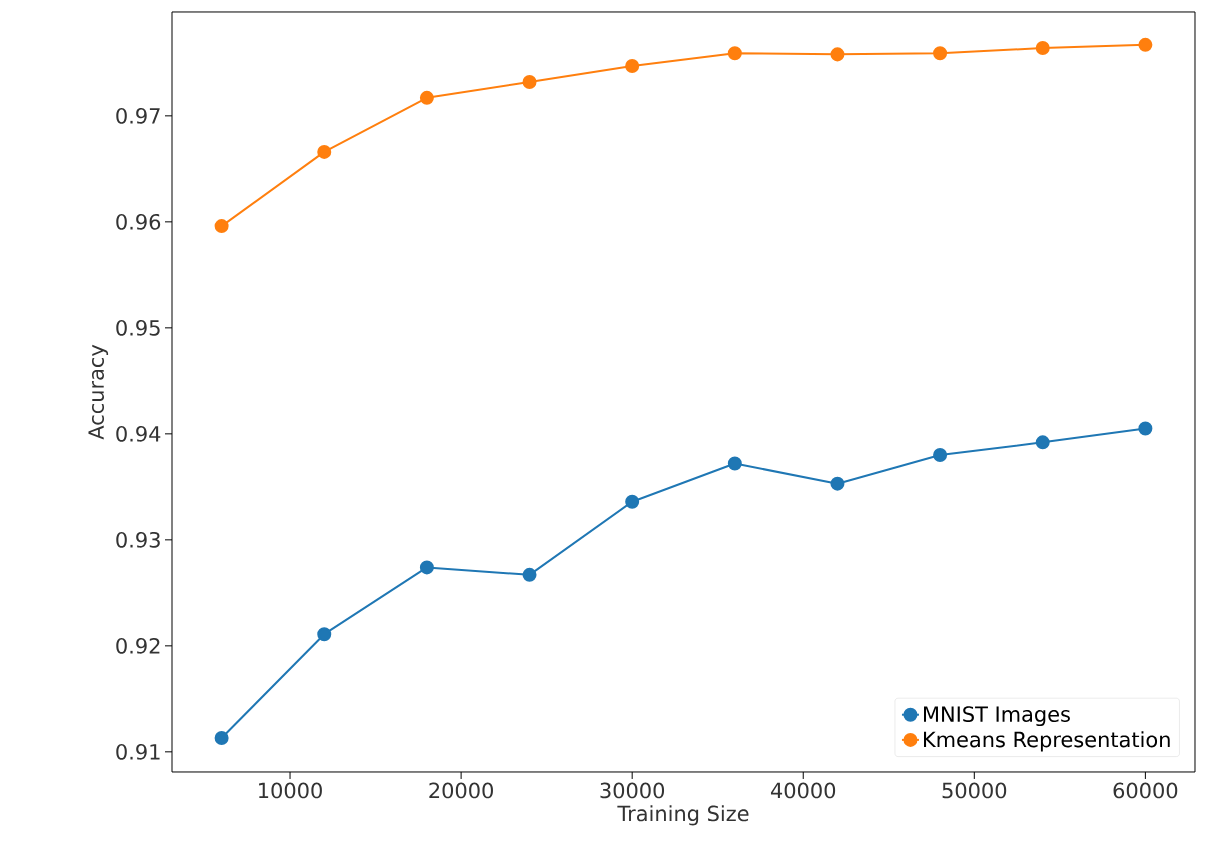 The image size is (1230, 862). Describe the element at coordinates (1145, 790) in the screenshot. I see `x-tick-label: 60000` at that location.